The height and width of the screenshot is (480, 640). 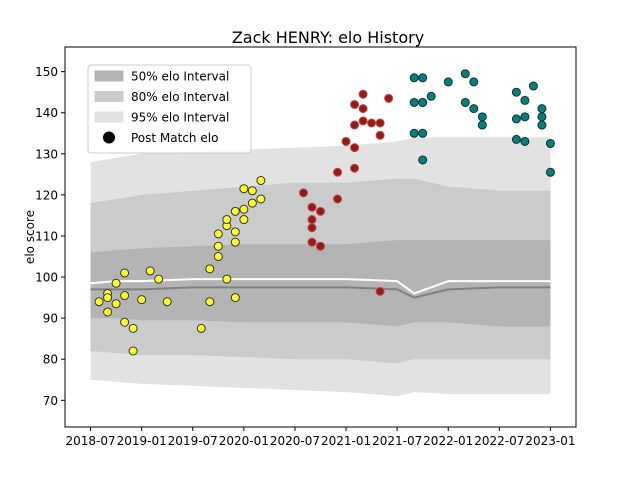 I want to click on y-axis-label: elo score, so click(x=30, y=237).